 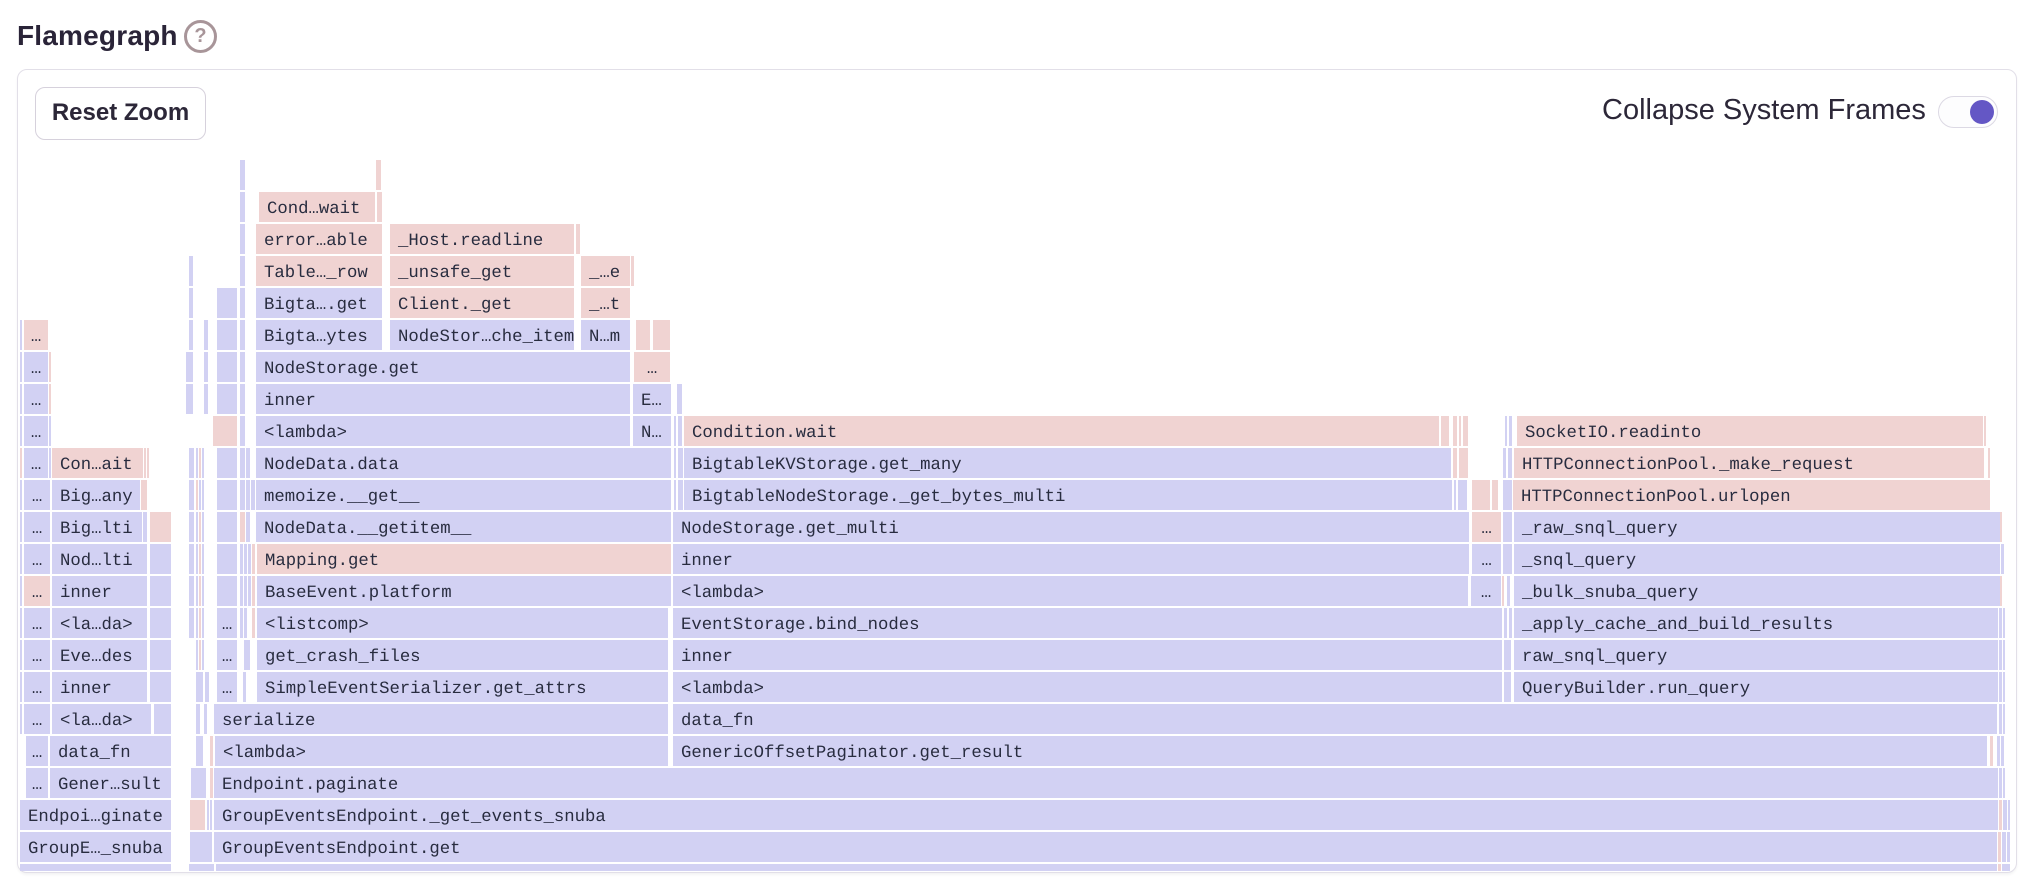 I want to click on svg-text:HTTPConnectionPool._make_reque: HTTPConnectionPool._make_request, so click(x=1688, y=465).